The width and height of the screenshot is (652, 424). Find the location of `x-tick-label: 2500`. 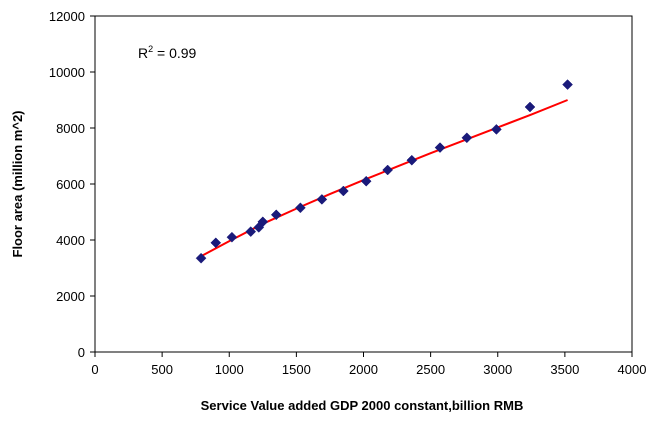

x-tick-label: 2500 is located at coordinates (430, 369).